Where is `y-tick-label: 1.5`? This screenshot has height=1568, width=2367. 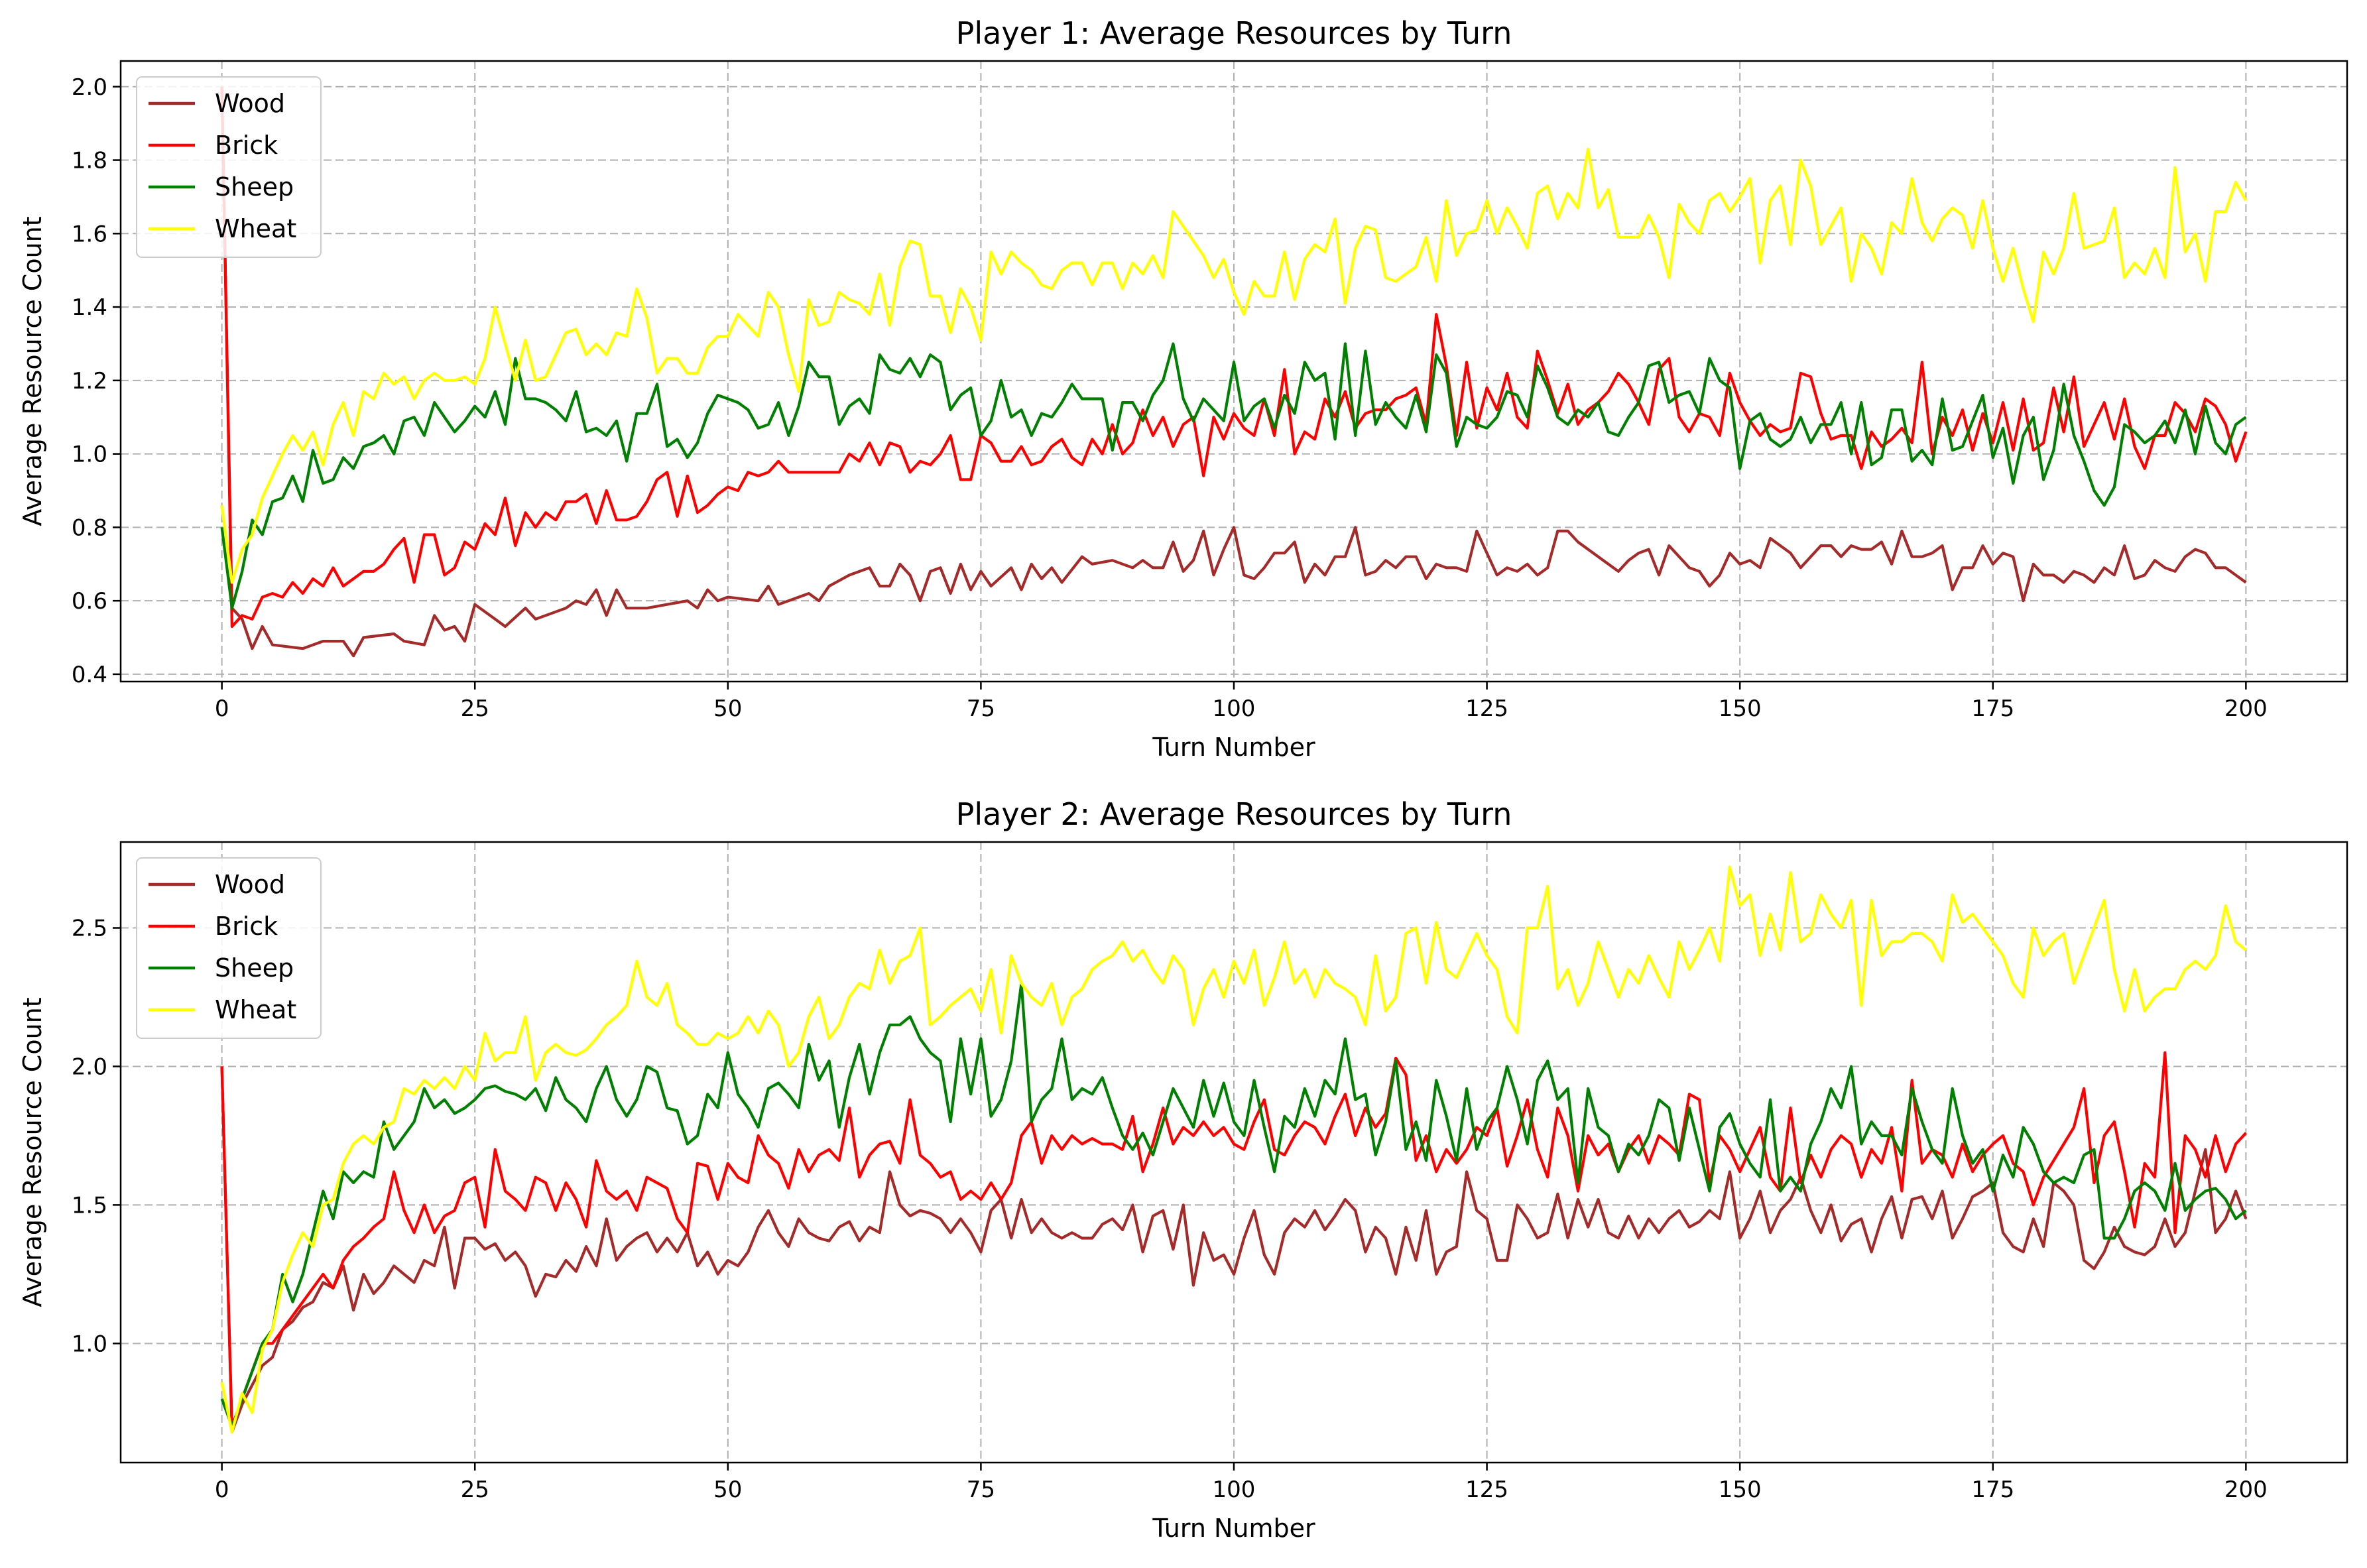 y-tick-label: 1.5 is located at coordinates (89, 1205).